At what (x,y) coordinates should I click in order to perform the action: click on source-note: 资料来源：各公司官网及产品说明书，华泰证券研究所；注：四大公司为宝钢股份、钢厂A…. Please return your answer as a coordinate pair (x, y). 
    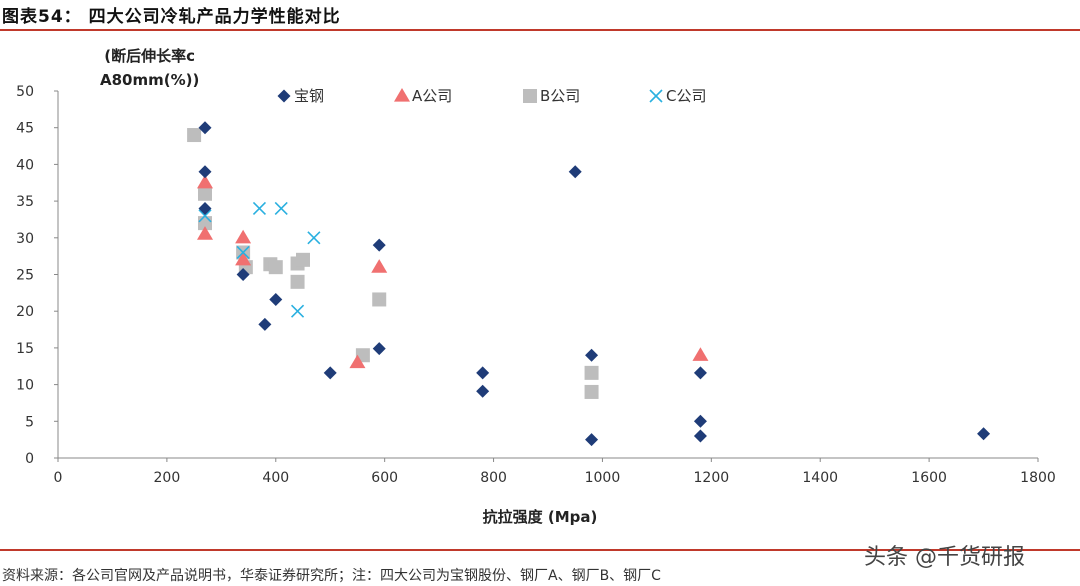
    Looking at the image, I should click on (331, 576).